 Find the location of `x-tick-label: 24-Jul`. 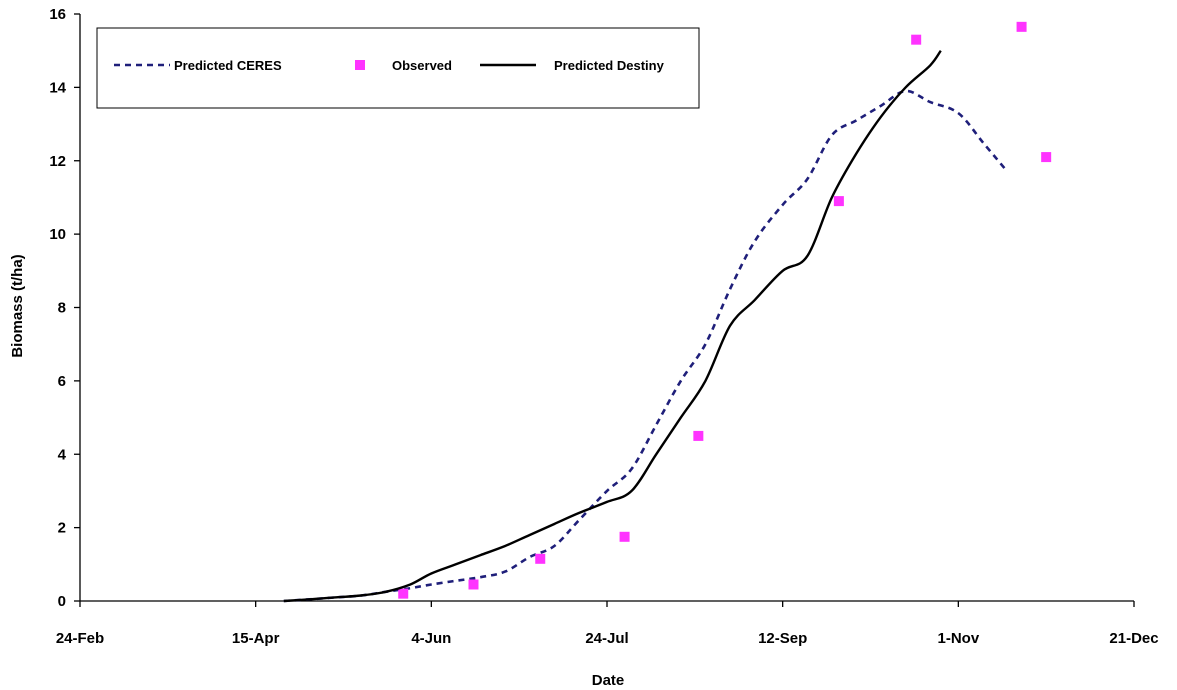

x-tick-label: 24-Jul is located at coordinates (606, 638).